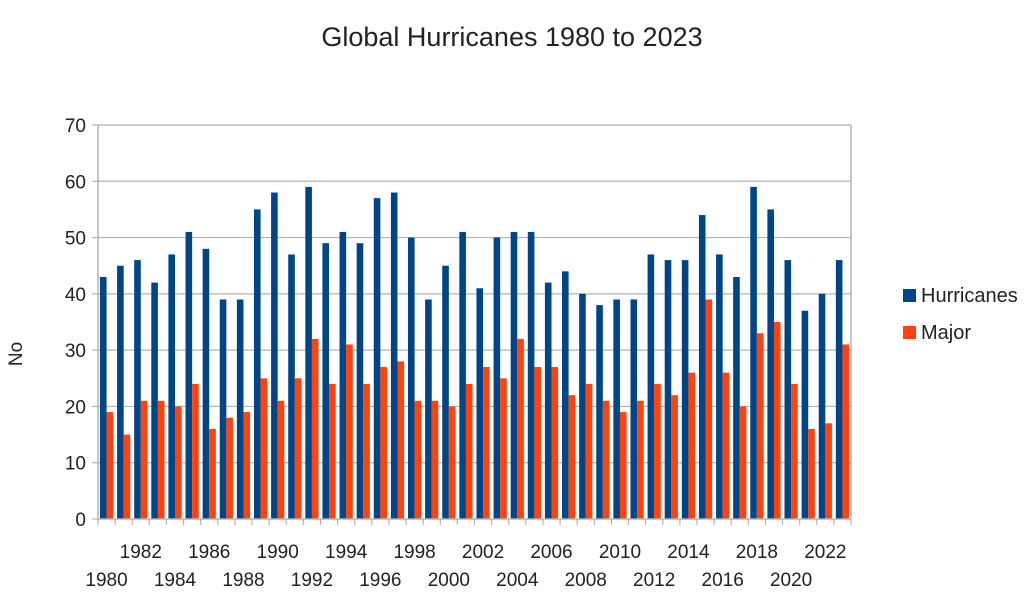  What do you see at coordinates (229, 468) in the screenshot?
I see `bar-major-1987` at bounding box center [229, 468].